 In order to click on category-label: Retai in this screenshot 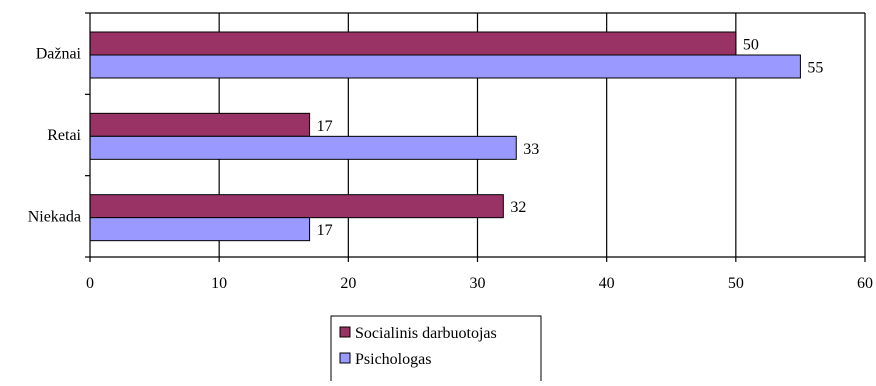, I will do `click(64, 135)`.